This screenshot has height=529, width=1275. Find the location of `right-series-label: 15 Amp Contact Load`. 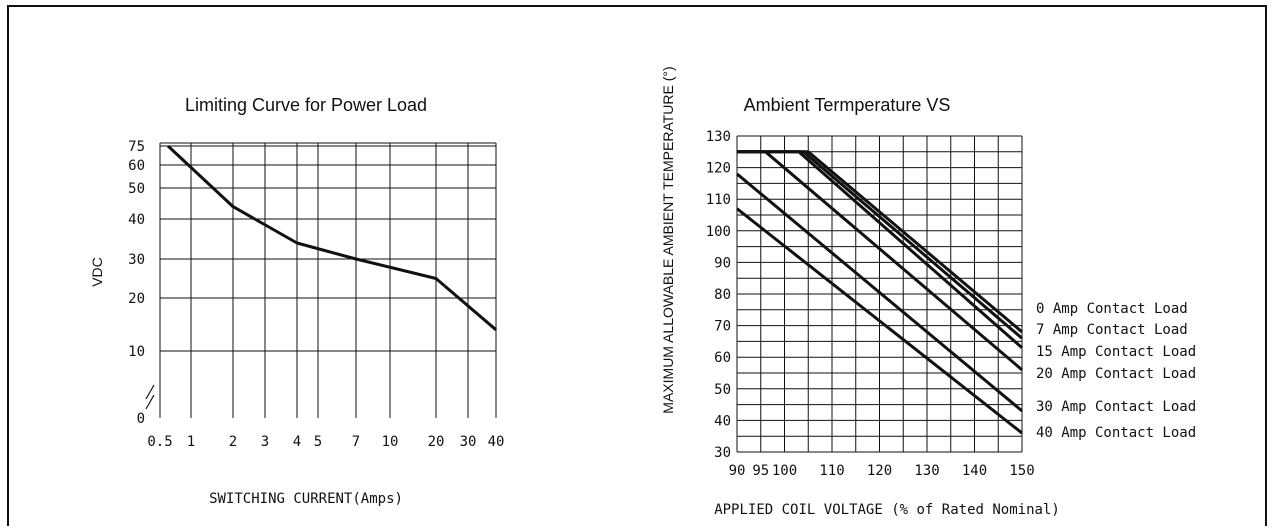

right-series-label: 15 Amp Contact Load is located at coordinates (1116, 352).